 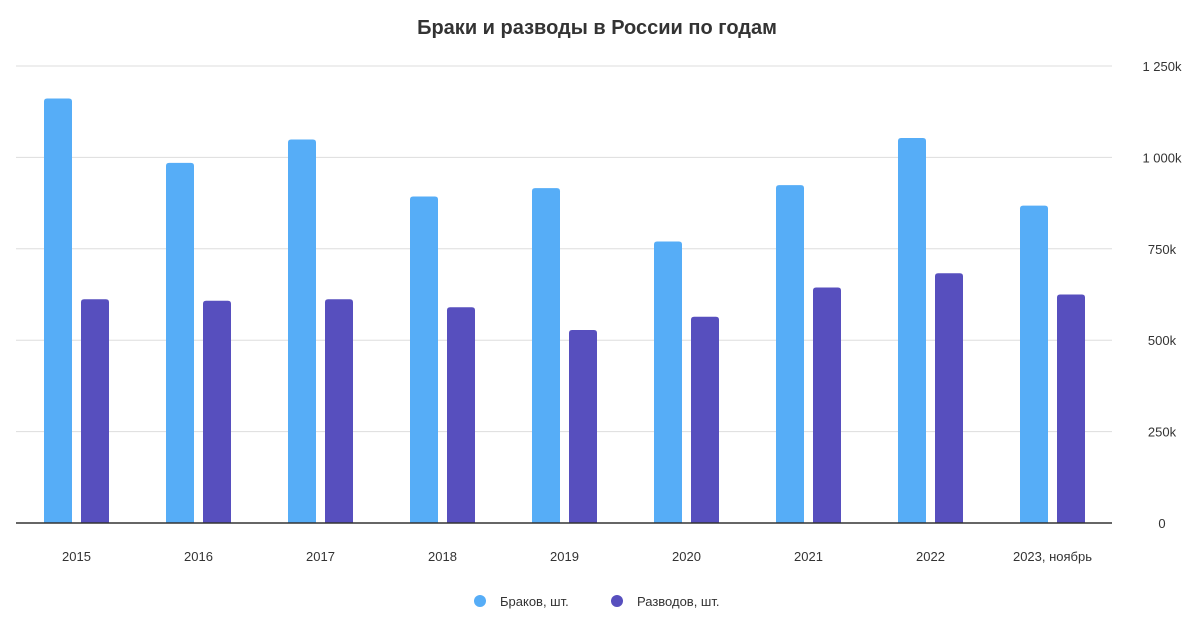 I want to click on legend-label: Разводов, шт., so click(x=678, y=601).